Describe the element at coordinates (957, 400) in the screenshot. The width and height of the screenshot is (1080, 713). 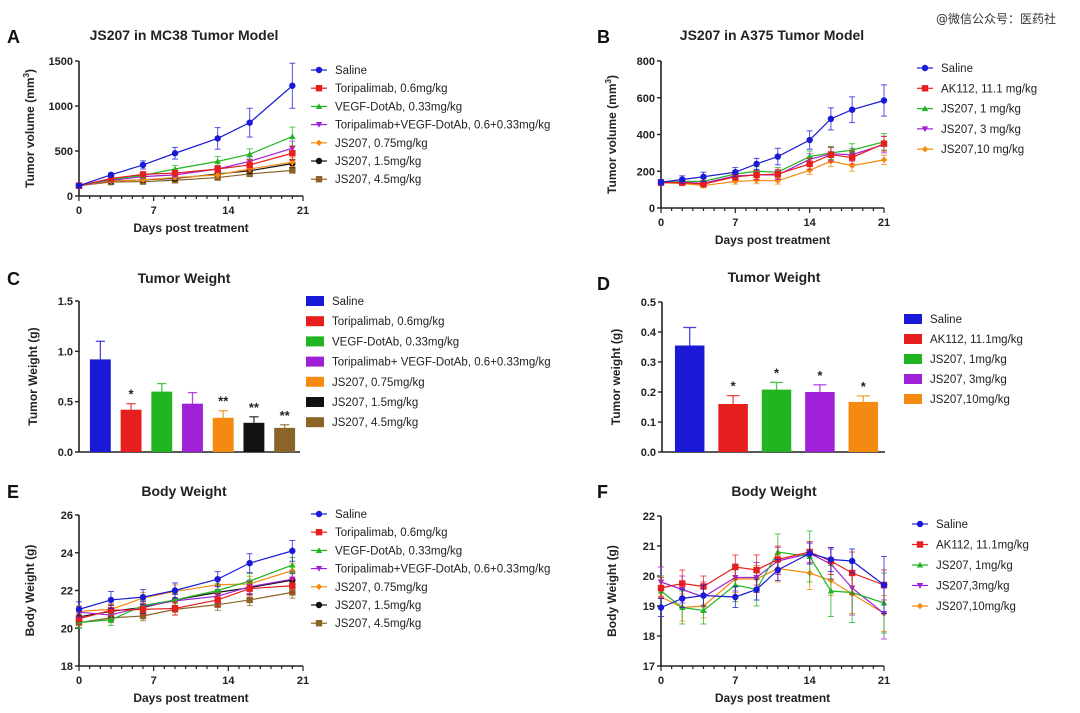
I see `legend-item: JS207,10mg/kg` at that location.